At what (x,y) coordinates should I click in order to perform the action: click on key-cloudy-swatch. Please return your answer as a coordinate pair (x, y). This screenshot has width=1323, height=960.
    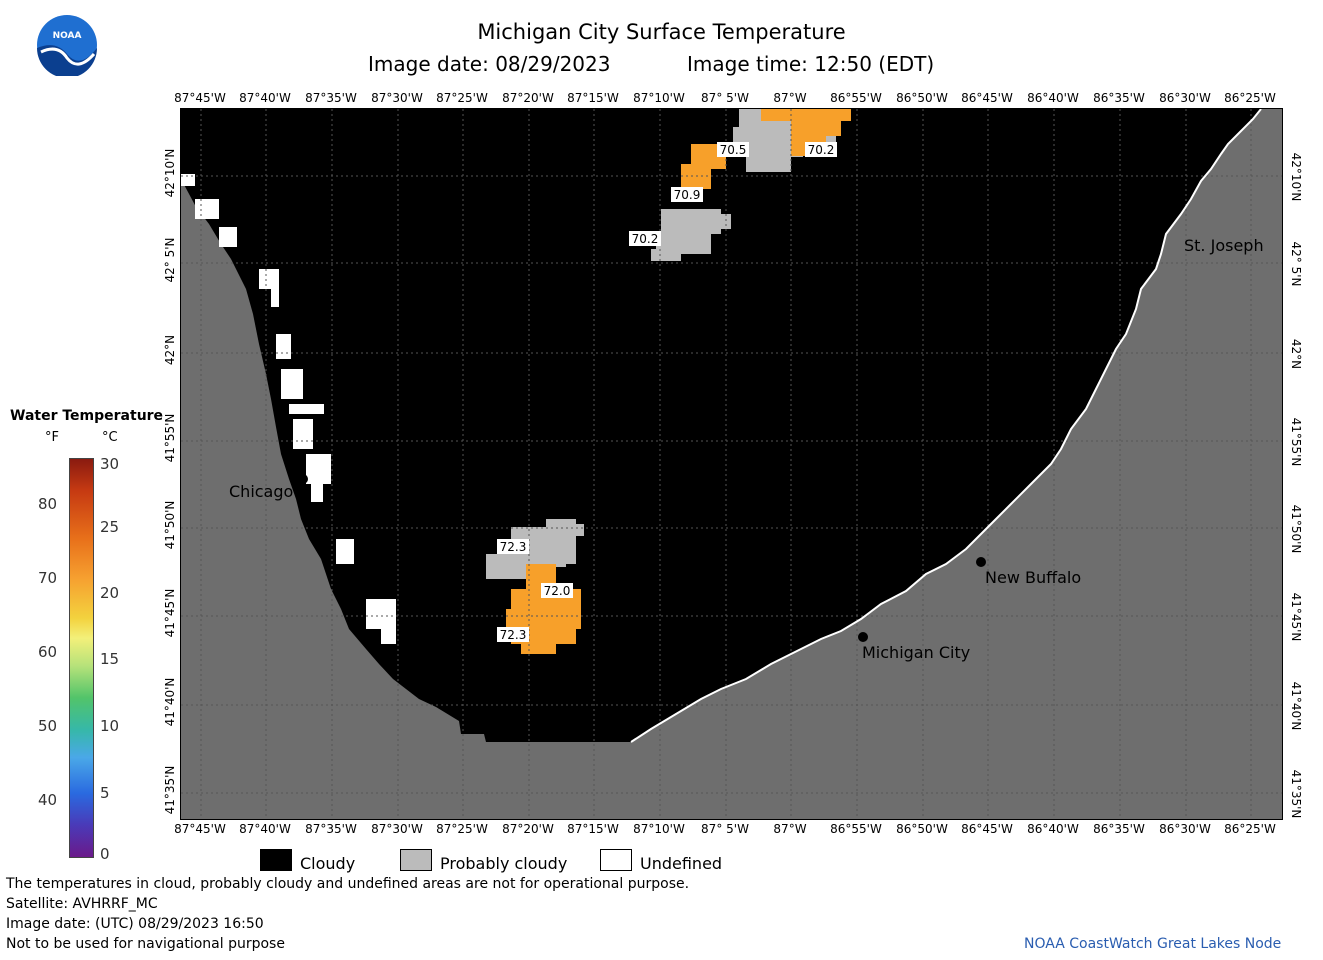
    Looking at the image, I should click on (276, 860).